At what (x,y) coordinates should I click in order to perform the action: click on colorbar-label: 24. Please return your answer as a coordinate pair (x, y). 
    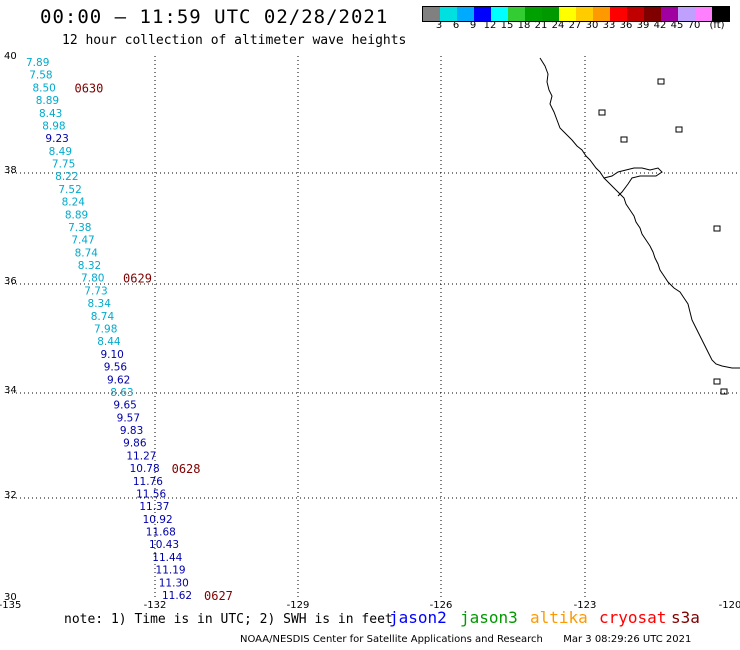
    Looking at the image, I should click on (558, 25).